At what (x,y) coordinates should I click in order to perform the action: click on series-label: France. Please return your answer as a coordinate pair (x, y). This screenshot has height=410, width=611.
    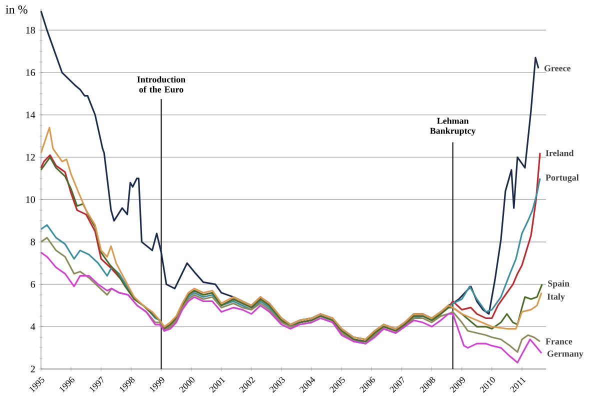
    Looking at the image, I should click on (559, 341).